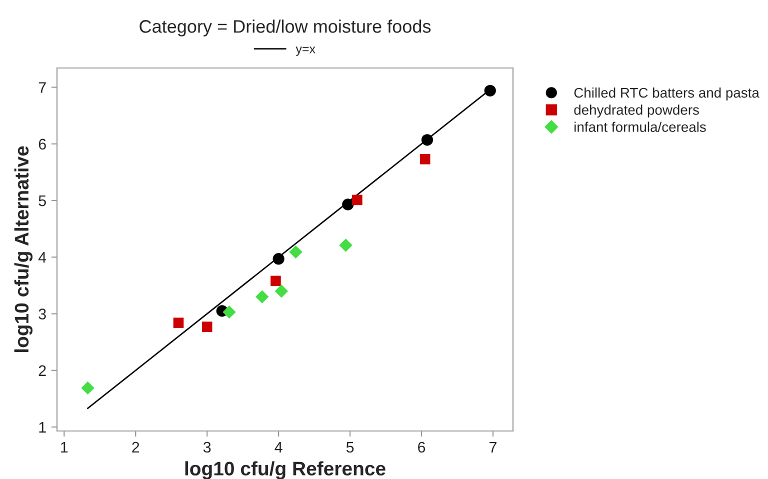  Describe the element at coordinates (306, 51) in the screenshot. I see `legend-label: y=x` at that location.